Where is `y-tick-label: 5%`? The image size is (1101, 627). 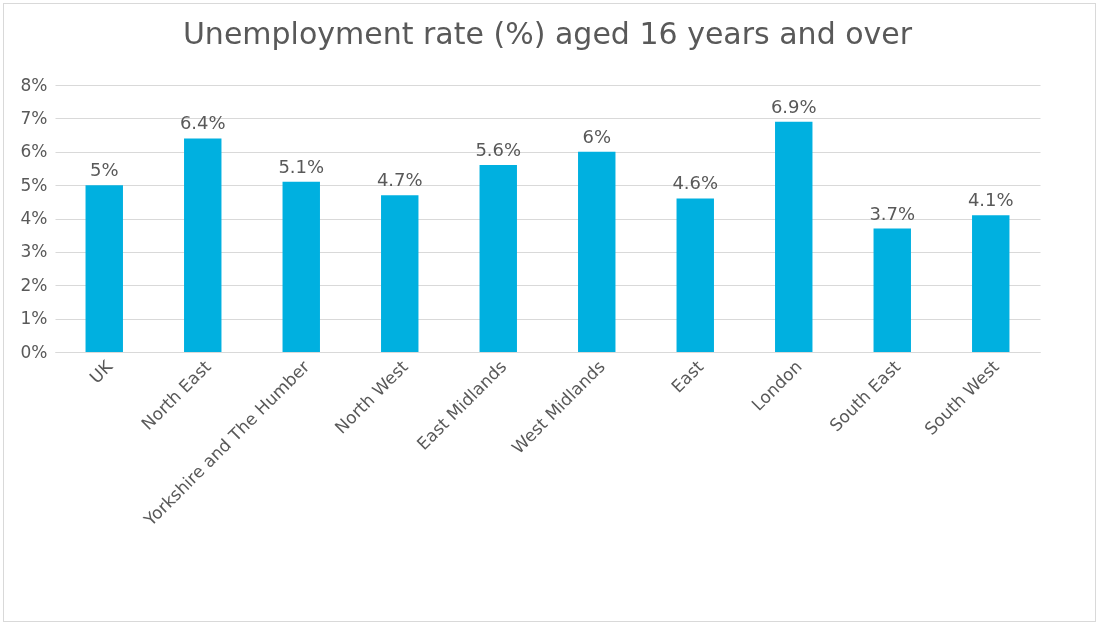 y-tick-label: 5% is located at coordinates (34, 184).